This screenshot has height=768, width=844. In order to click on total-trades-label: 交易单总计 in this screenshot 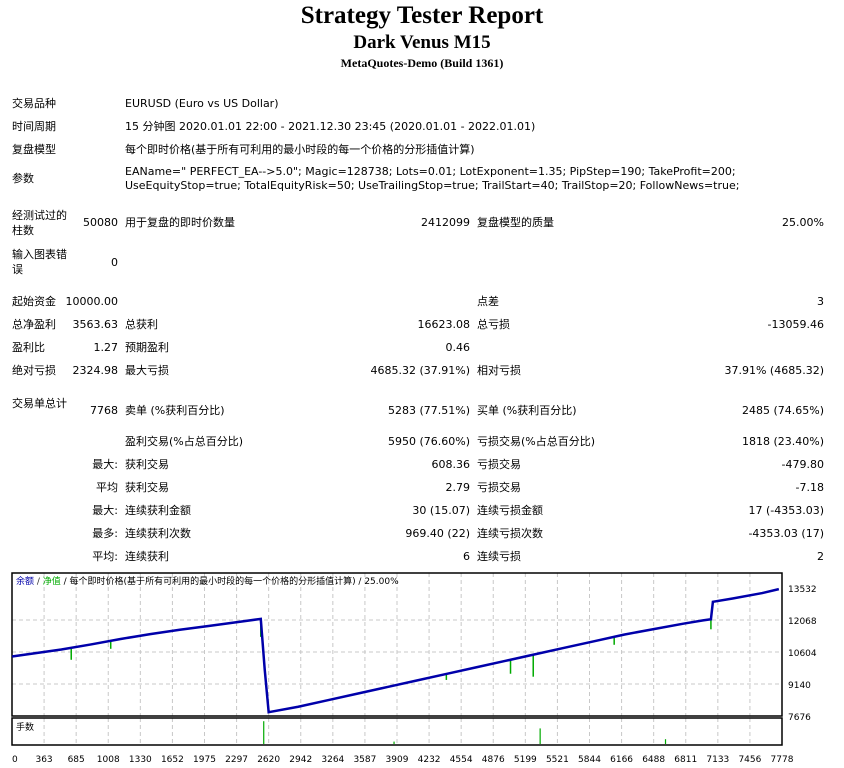, I will do `click(39, 403)`.